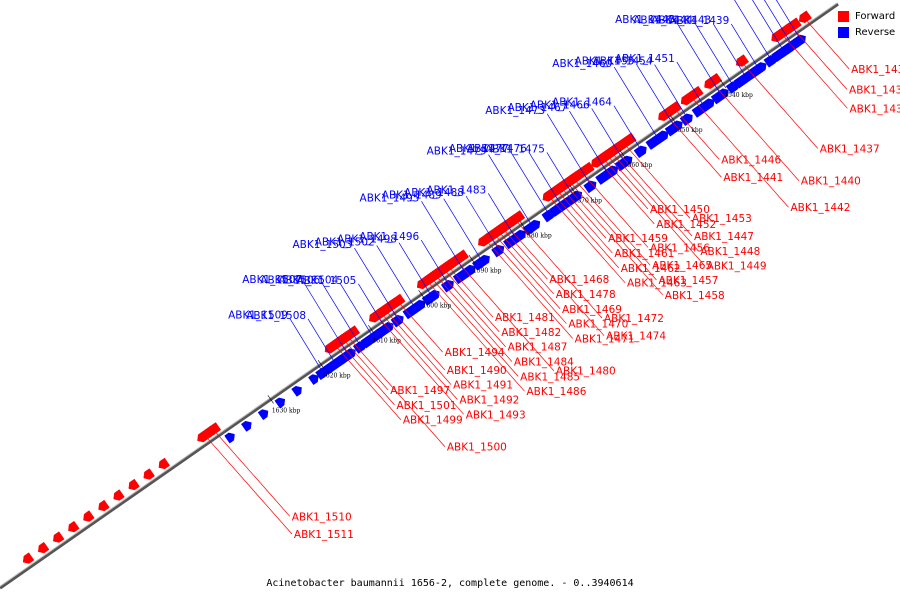 This screenshot has width=900, height=600. What do you see at coordinates (531, 333) in the screenshot?
I see `forward-gene-label: ABK1_1482` at bounding box center [531, 333].